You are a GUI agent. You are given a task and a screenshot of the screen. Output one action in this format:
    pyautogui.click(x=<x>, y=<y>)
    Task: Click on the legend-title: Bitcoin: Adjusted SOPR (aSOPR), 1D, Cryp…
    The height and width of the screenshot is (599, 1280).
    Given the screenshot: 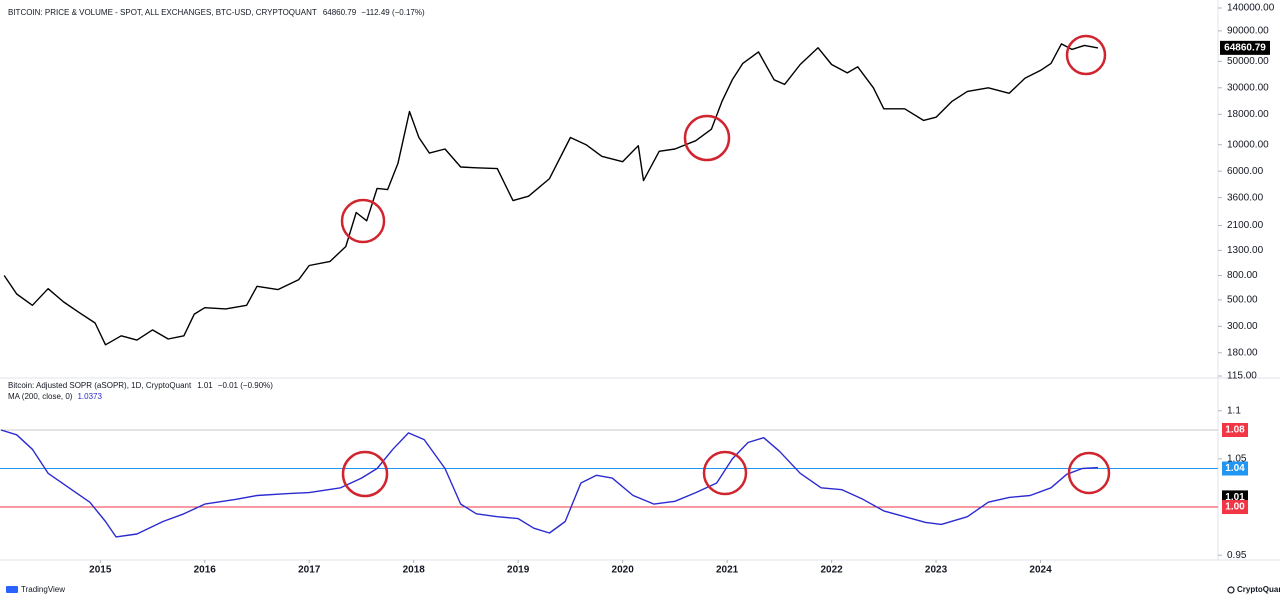 What is the action you would take?
    pyautogui.click(x=100, y=385)
    